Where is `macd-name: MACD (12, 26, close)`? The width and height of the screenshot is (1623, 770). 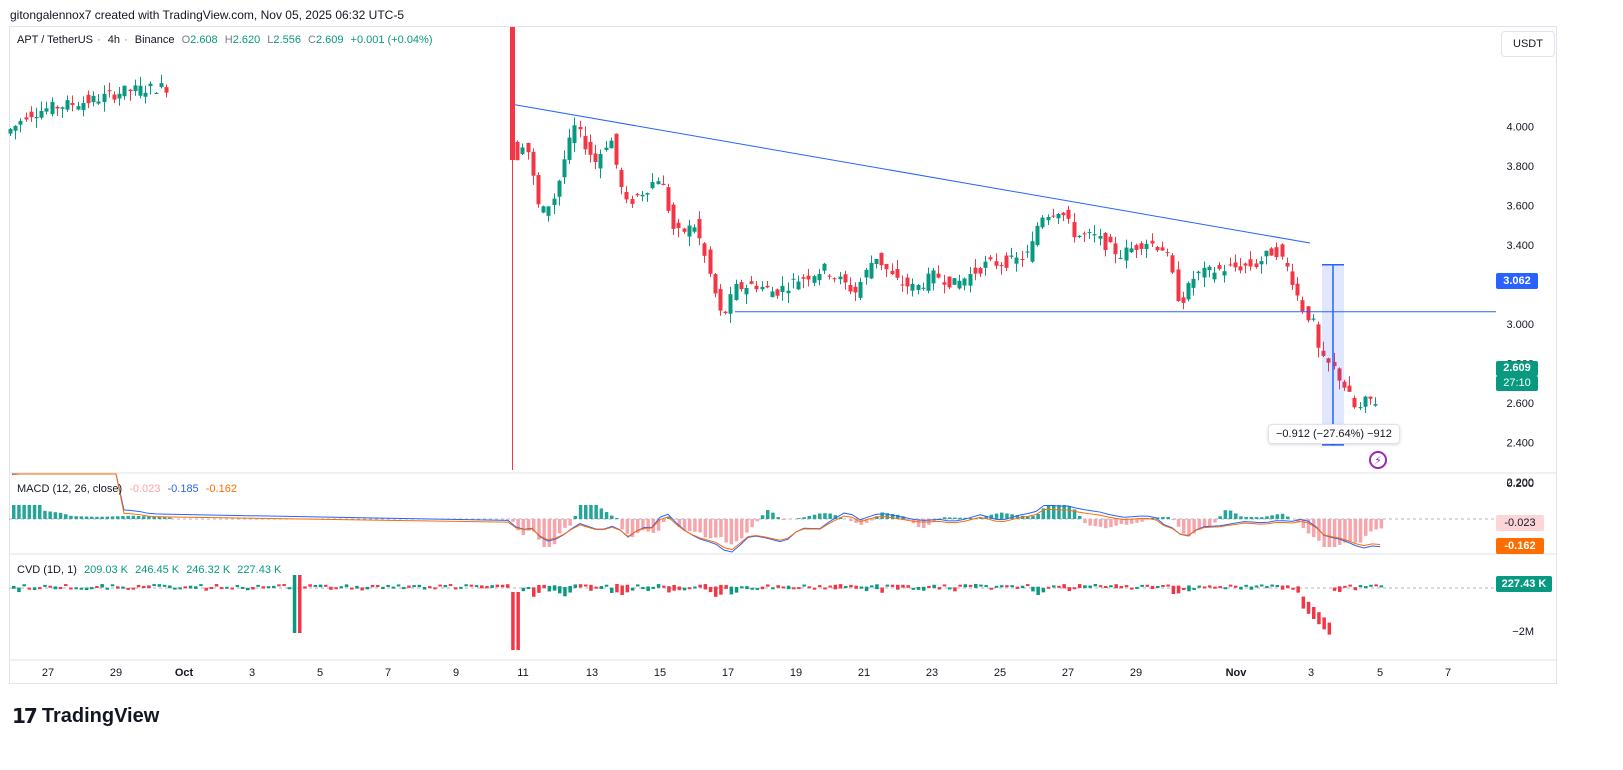 macd-name: MACD (12, 26, close) is located at coordinates (70, 489).